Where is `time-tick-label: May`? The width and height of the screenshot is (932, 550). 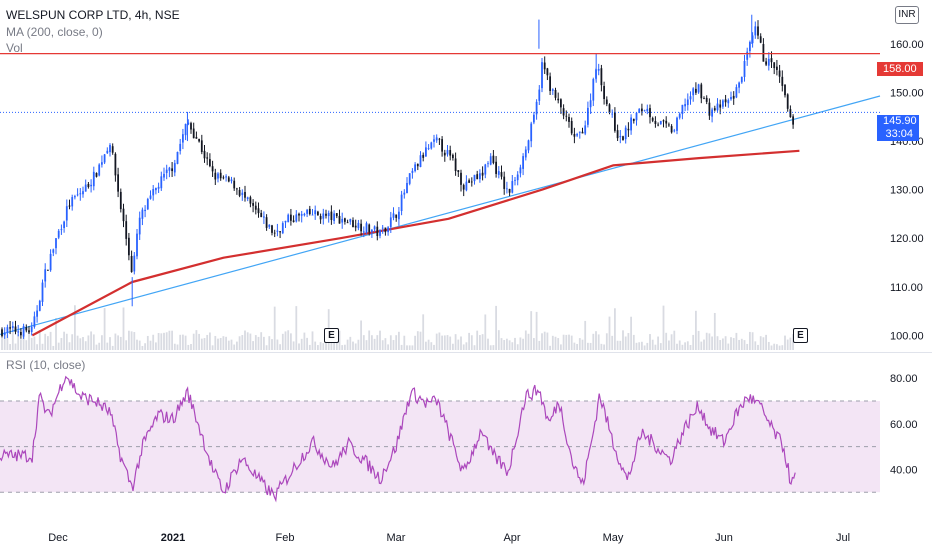
time-tick-label: May is located at coordinates (613, 538).